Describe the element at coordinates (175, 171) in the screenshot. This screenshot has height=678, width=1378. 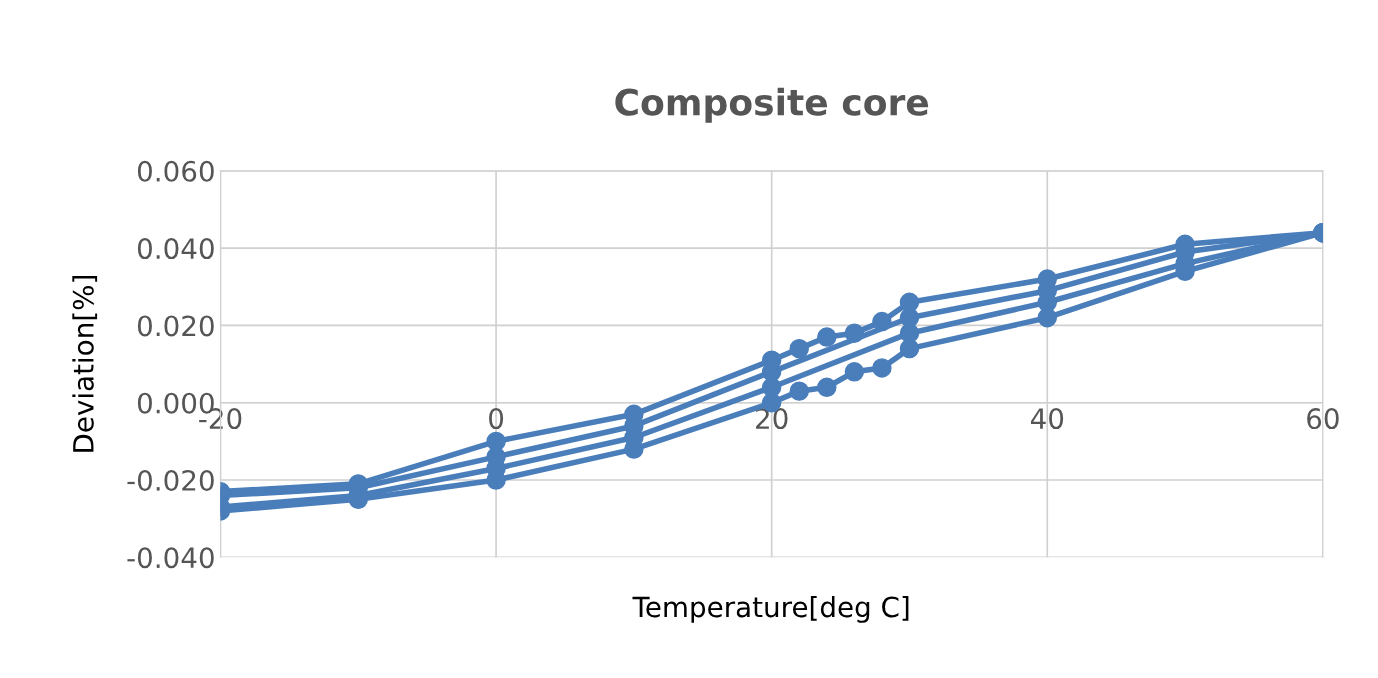
I see `y-tick-label: 0.060` at that location.